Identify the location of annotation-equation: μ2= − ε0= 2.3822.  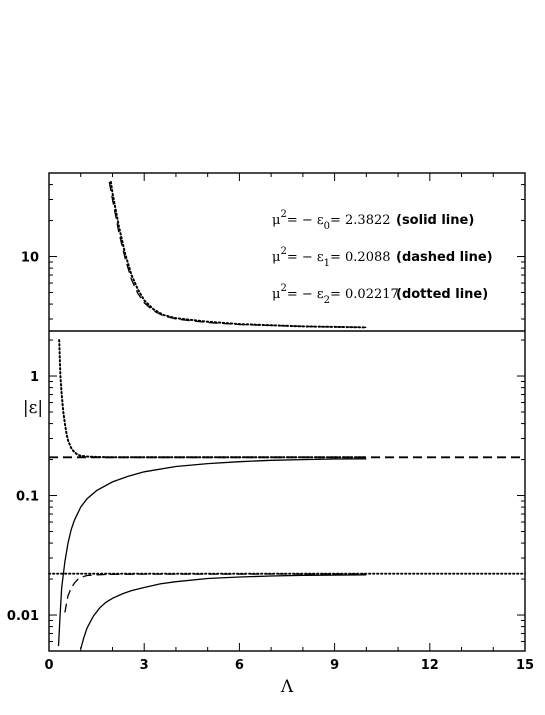
(331, 220).